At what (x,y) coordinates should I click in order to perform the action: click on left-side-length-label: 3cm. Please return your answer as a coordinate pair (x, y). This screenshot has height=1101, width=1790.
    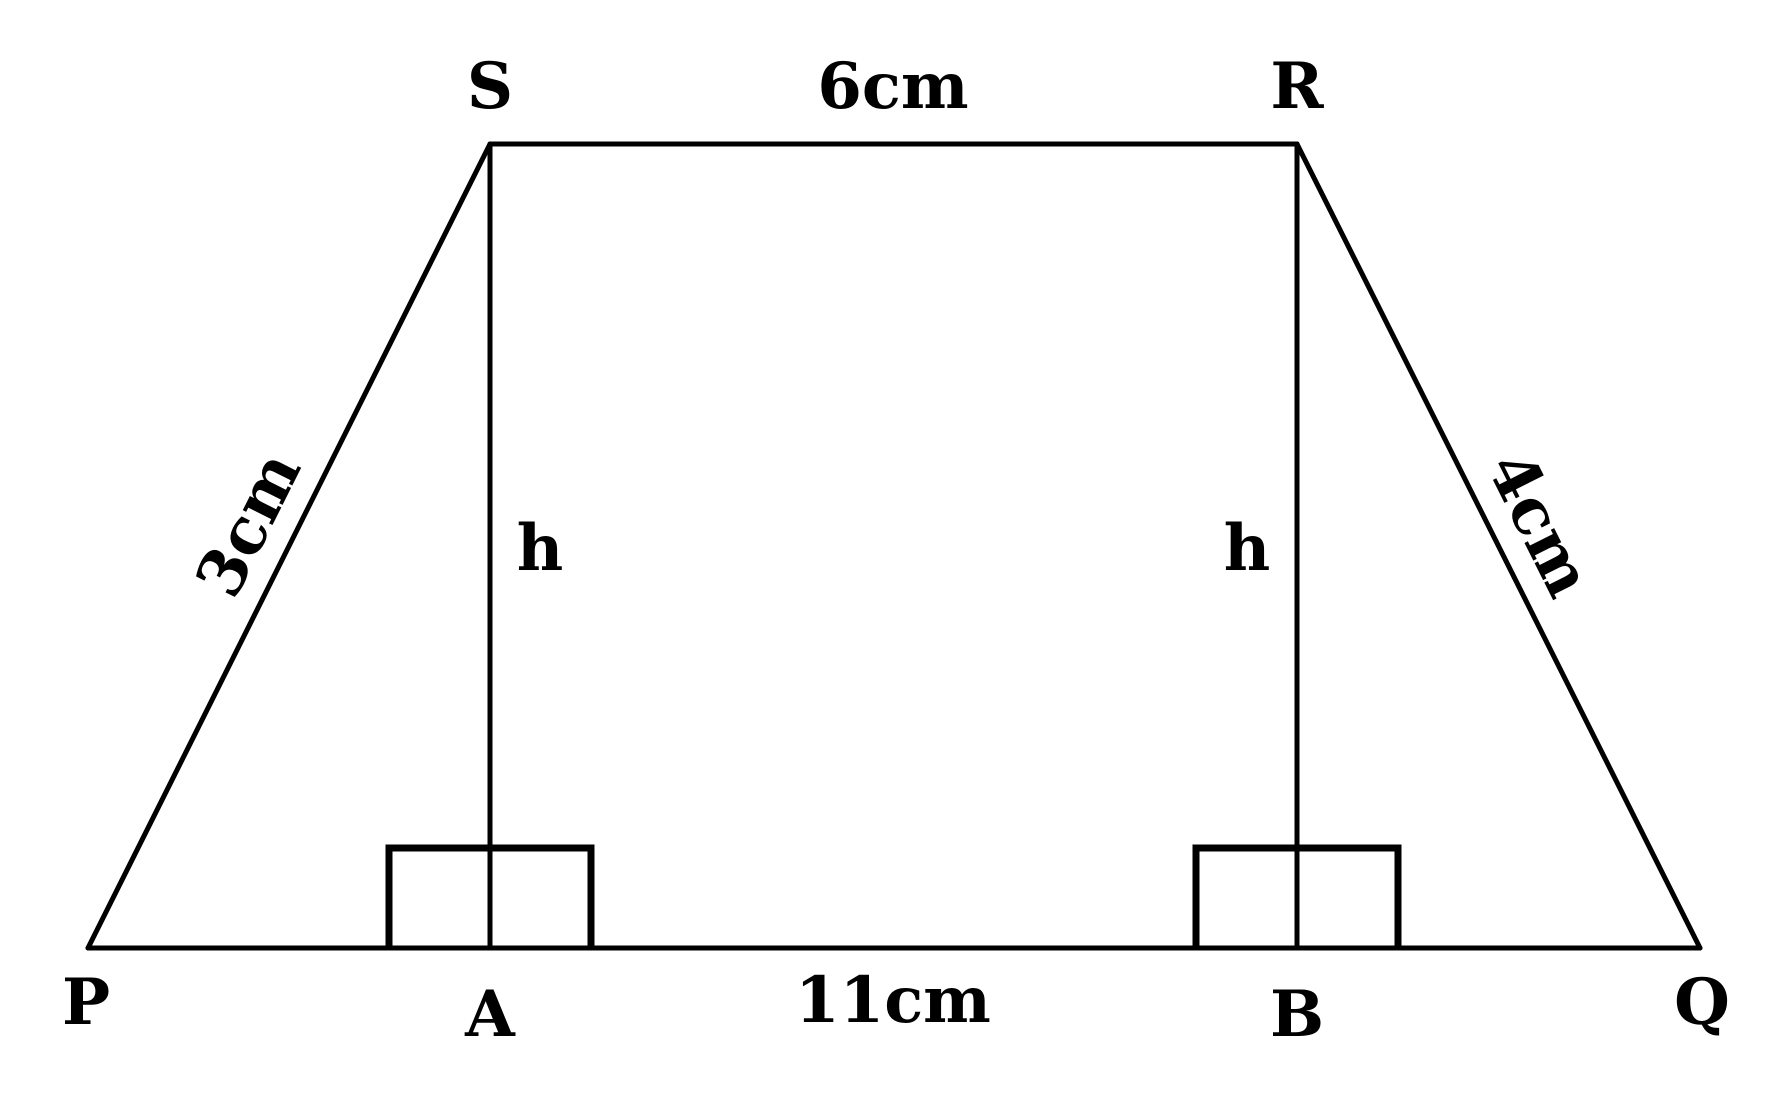
    Looking at the image, I should click on (248, 524).